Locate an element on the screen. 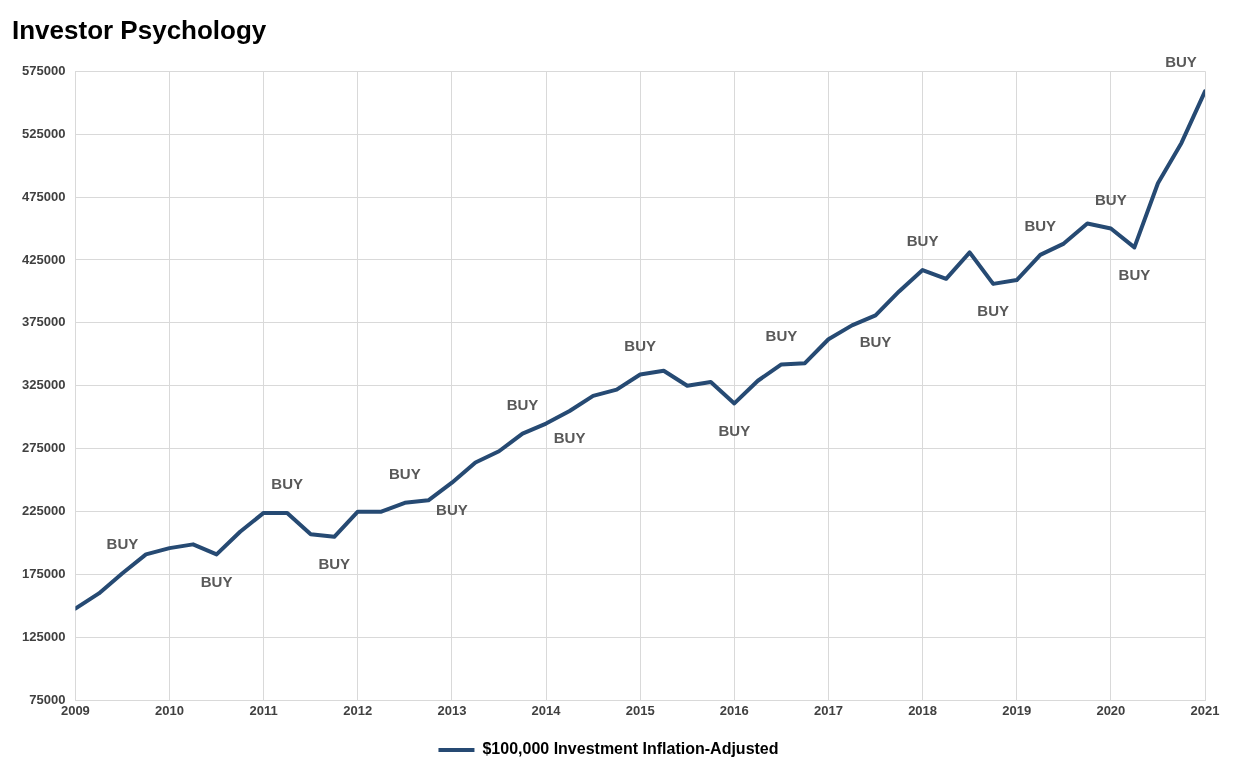 The image size is (1235, 778). x-tick-label: 2014 is located at coordinates (546, 710).